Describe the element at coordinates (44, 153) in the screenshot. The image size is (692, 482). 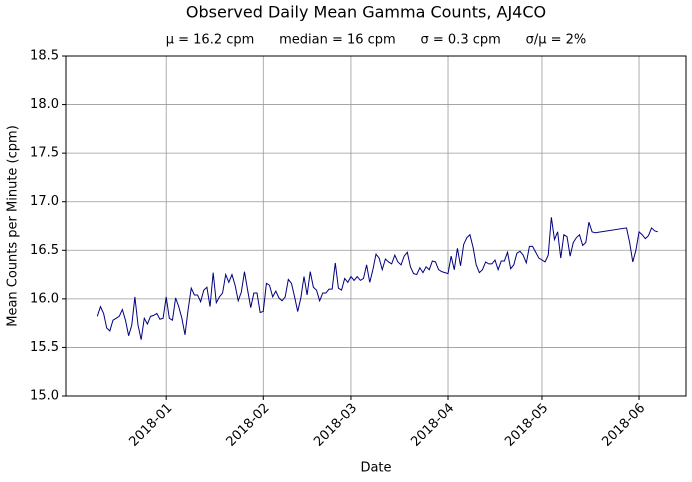
I see `y-tick-label: 17.5` at that location.